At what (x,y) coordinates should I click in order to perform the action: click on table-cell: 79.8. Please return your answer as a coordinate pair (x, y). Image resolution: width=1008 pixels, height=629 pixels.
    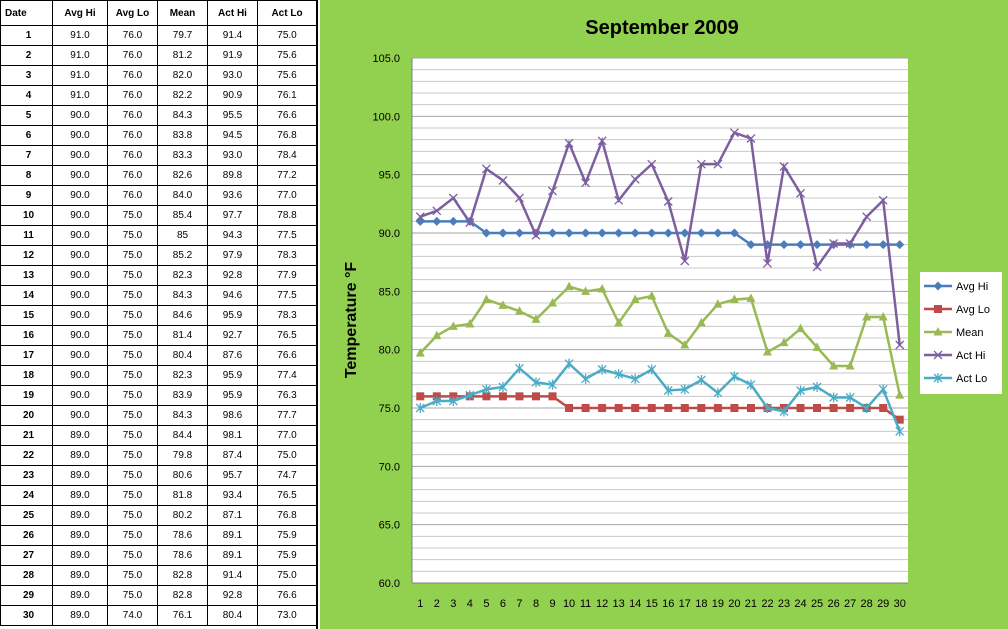
    Looking at the image, I should click on (182, 455).